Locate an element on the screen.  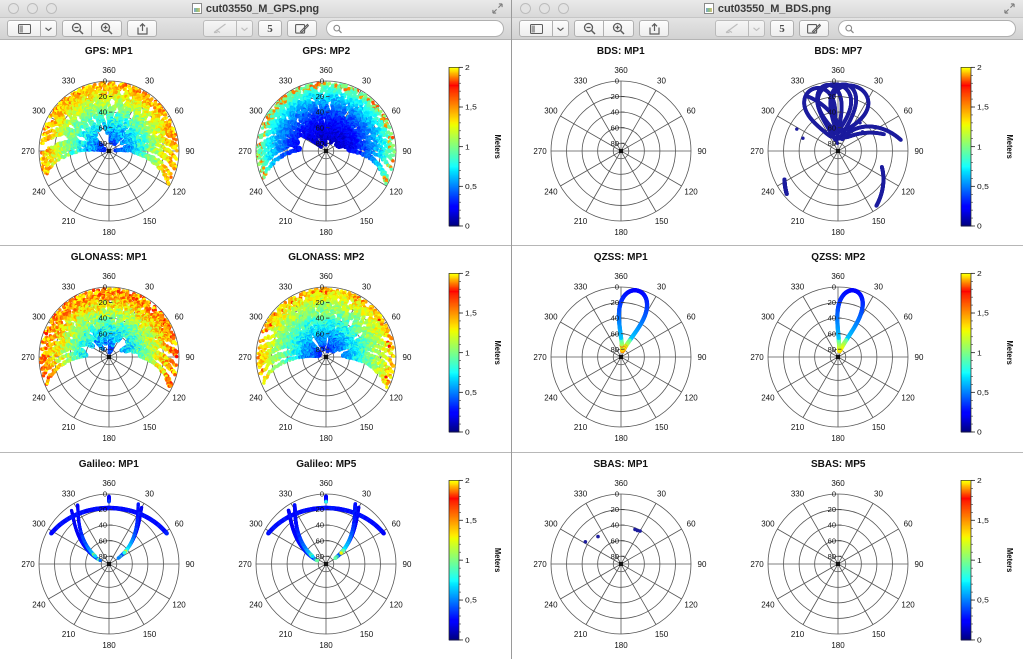
panel-title: Galileo: MP1 is located at coordinates (109, 464).